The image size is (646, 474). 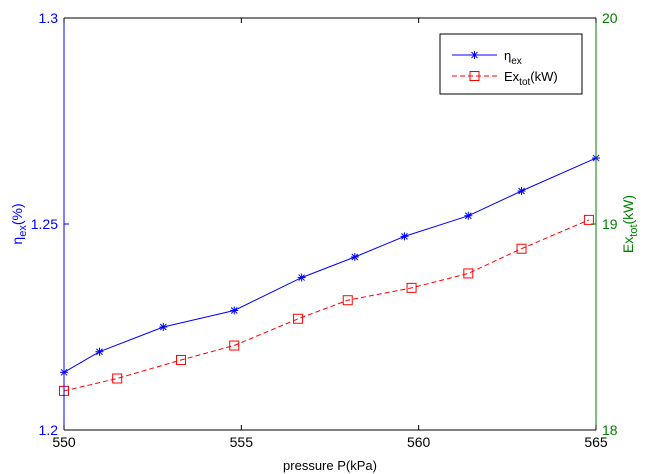 What do you see at coordinates (543, 76) in the screenshot?
I see `legend-label-total-exergy-unit: (kW)` at bounding box center [543, 76].